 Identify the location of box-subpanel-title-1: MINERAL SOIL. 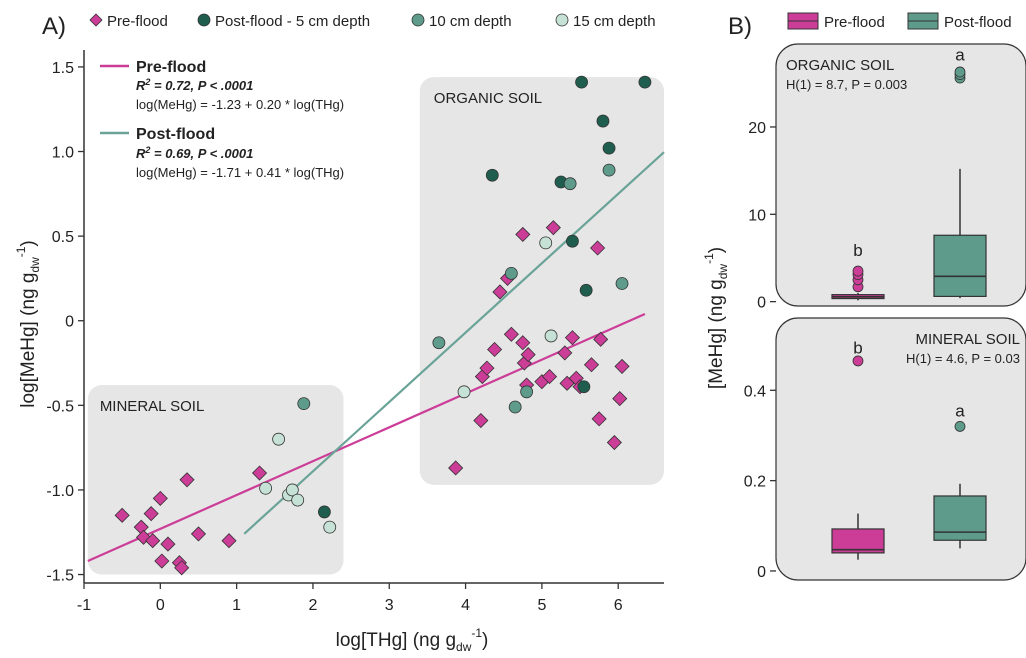
(968, 339).